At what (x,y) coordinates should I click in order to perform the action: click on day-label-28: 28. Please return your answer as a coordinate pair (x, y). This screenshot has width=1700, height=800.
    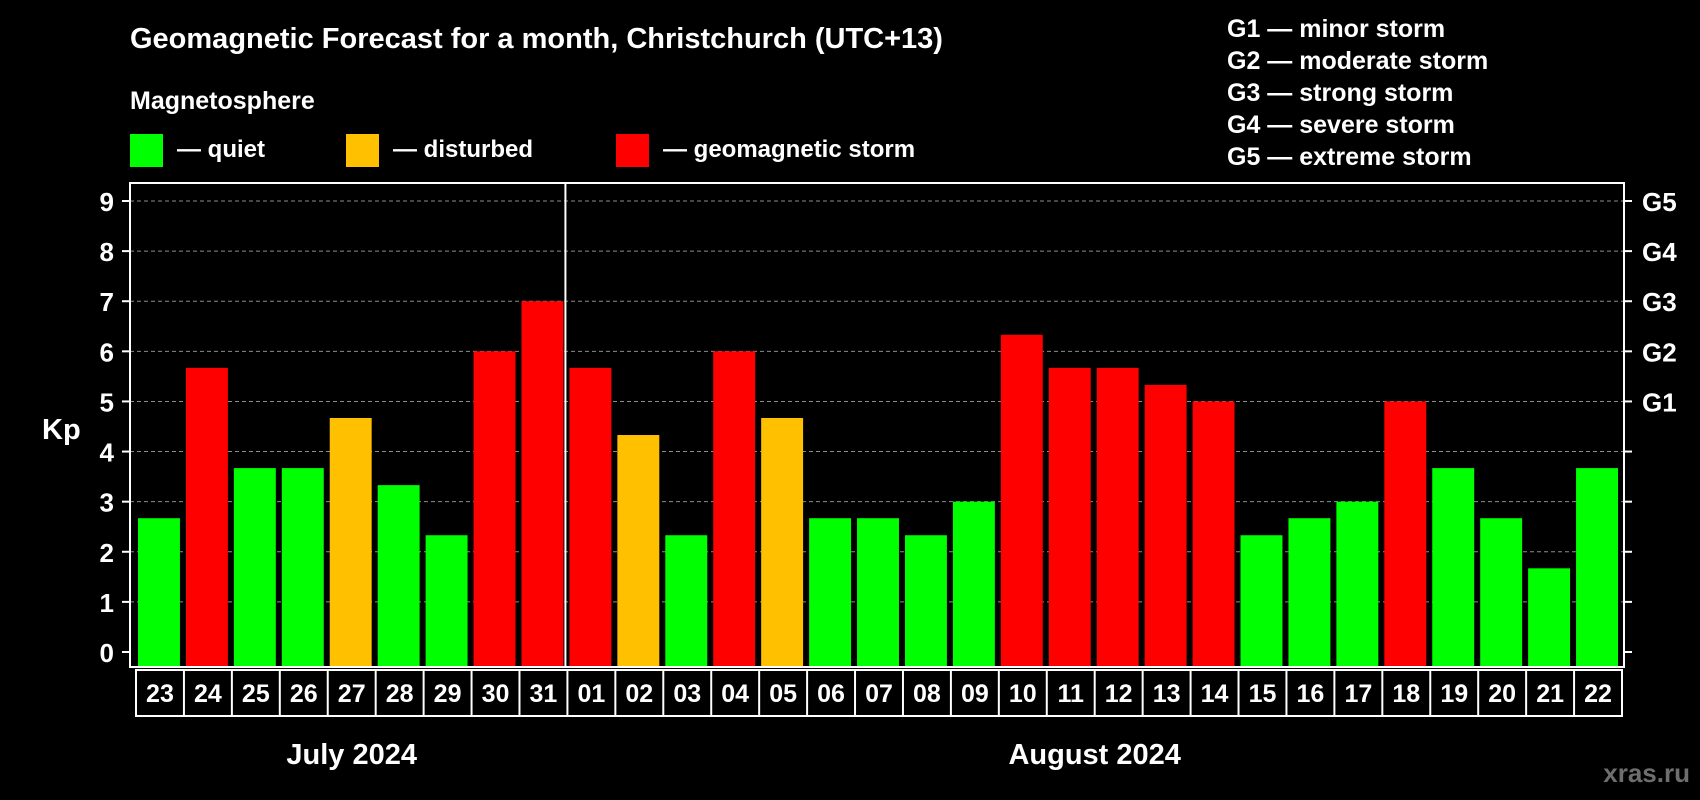
    Looking at the image, I should click on (400, 694).